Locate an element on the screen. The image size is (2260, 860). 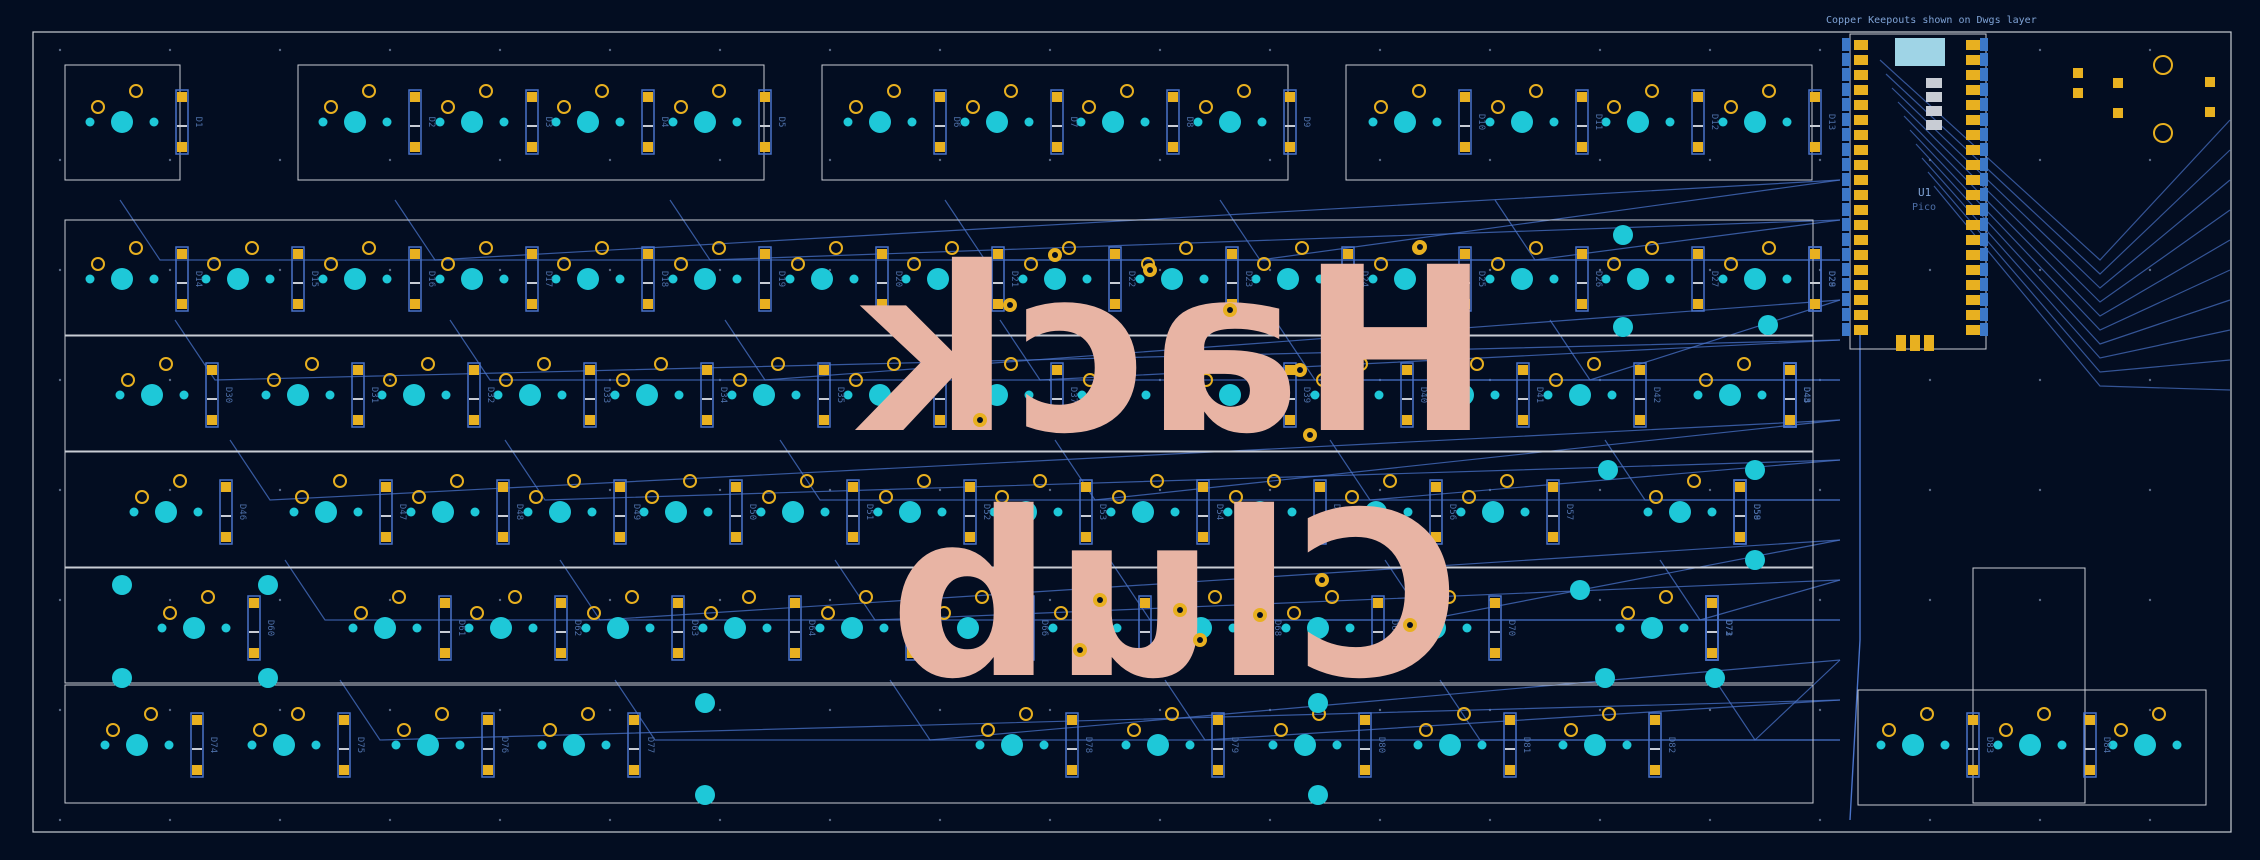
diode: D63 is located at coordinates (685, 628).